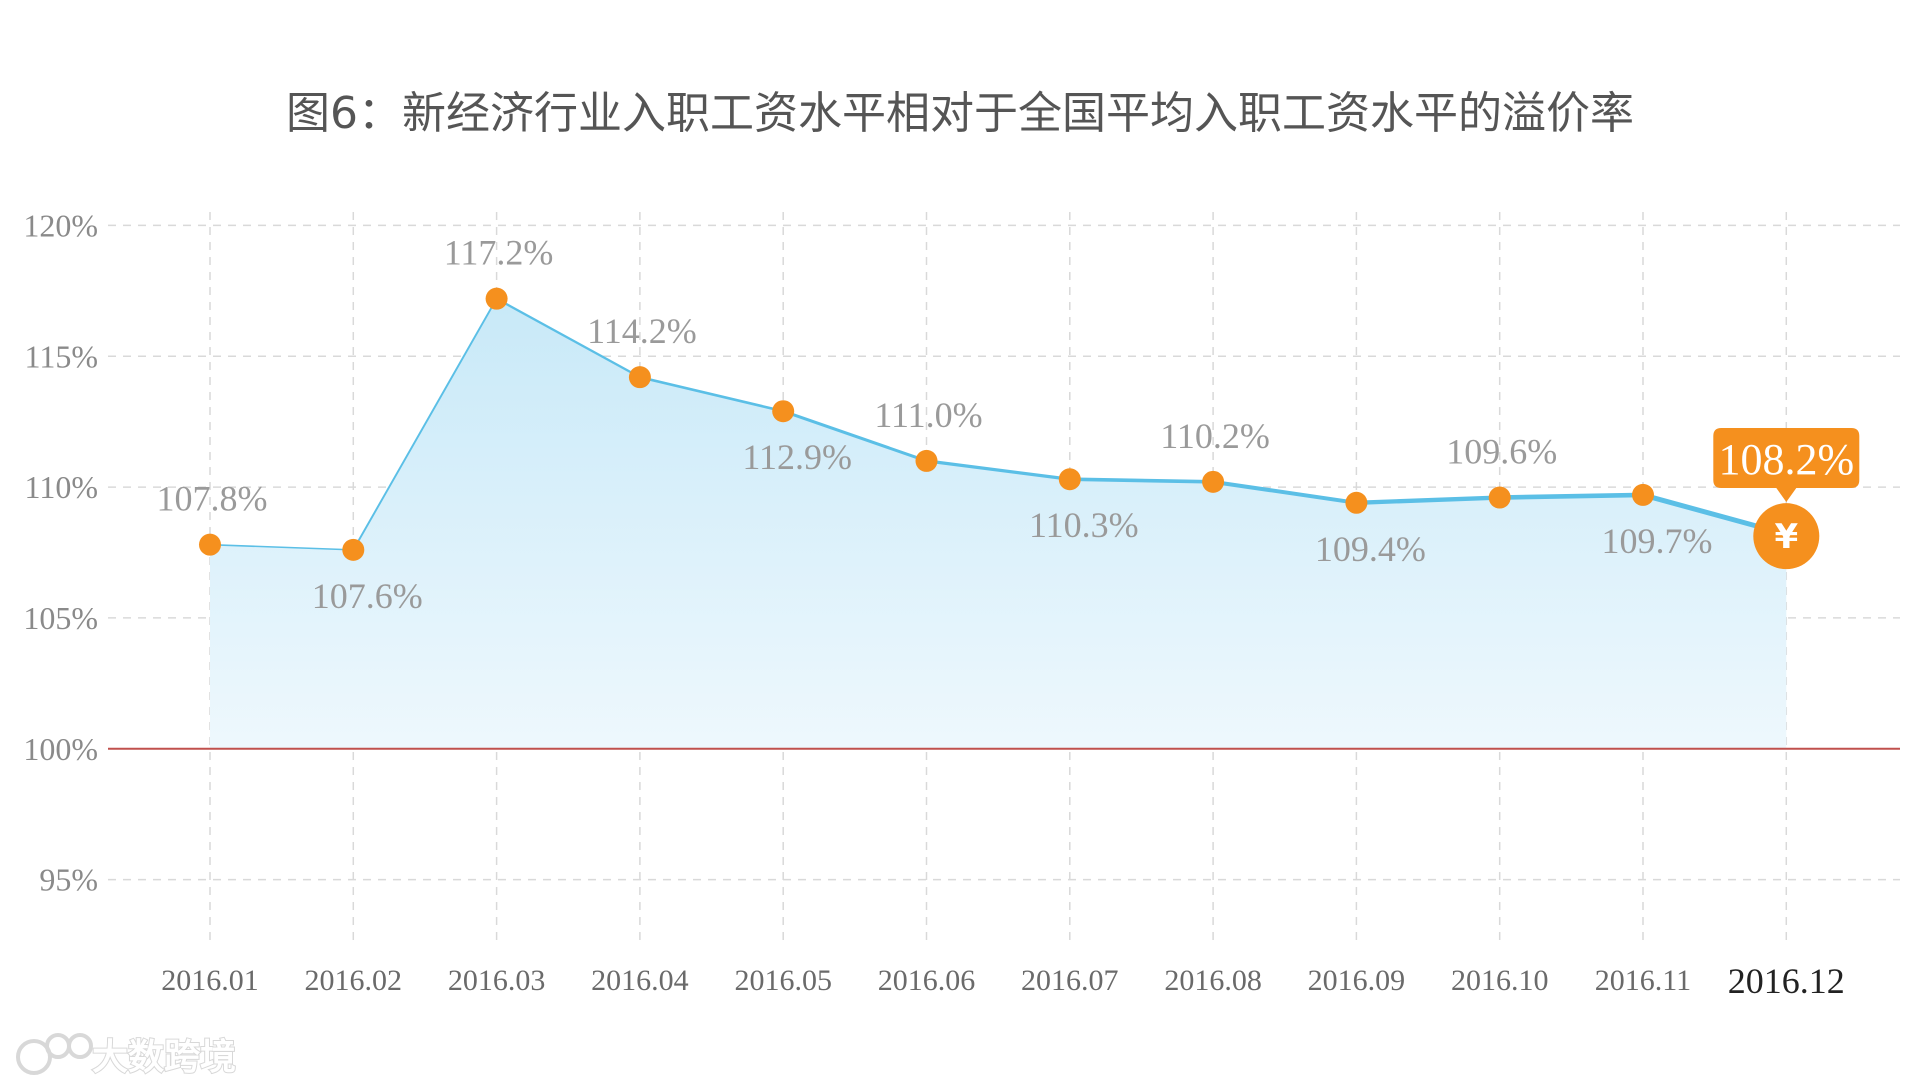  Describe the element at coordinates (1501, 452) in the screenshot. I see `data-label: 109.6%` at that location.